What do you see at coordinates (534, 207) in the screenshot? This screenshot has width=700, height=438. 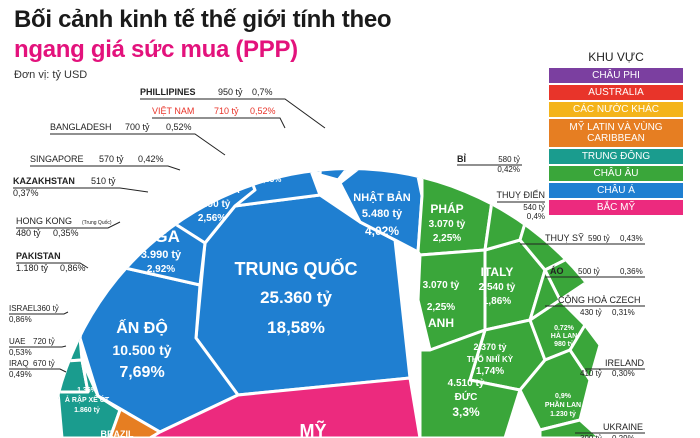 I see `callout-value-thuy-dien: 540 tỷ` at bounding box center [534, 207].